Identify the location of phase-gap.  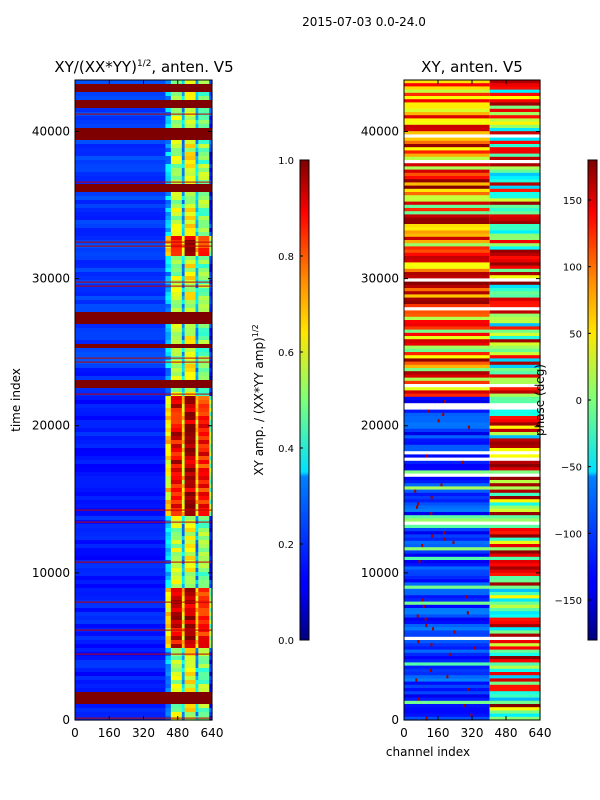
(472, 386).